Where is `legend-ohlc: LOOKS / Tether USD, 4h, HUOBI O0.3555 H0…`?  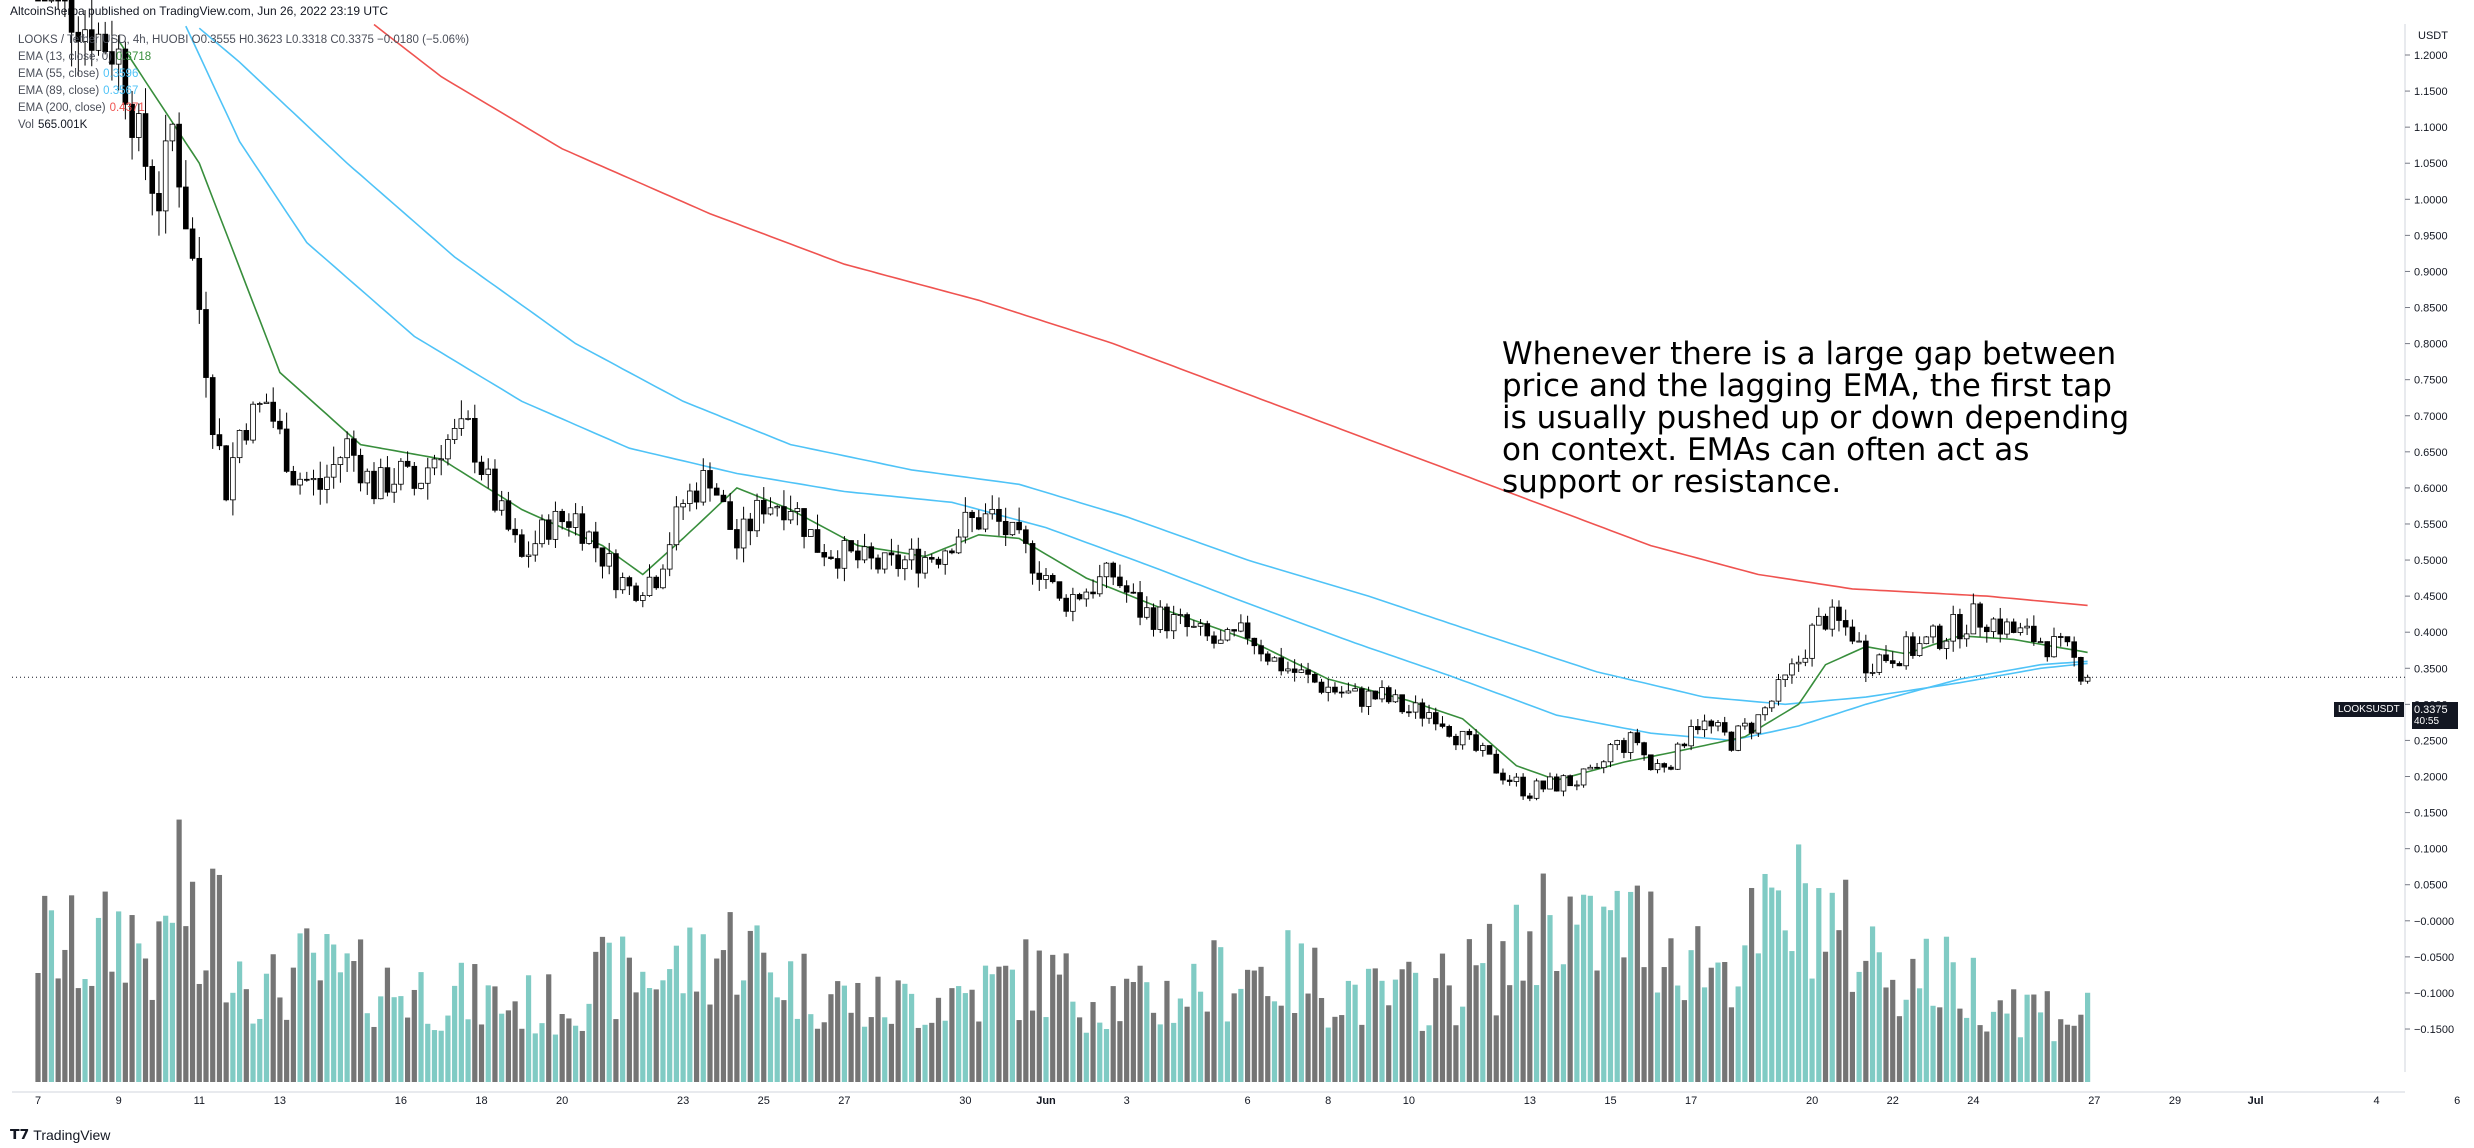 legend-ohlc: LOOKS / Tether USD, 4h, HUOBI O0.3555 H0… is located at coordinates (244, 40).